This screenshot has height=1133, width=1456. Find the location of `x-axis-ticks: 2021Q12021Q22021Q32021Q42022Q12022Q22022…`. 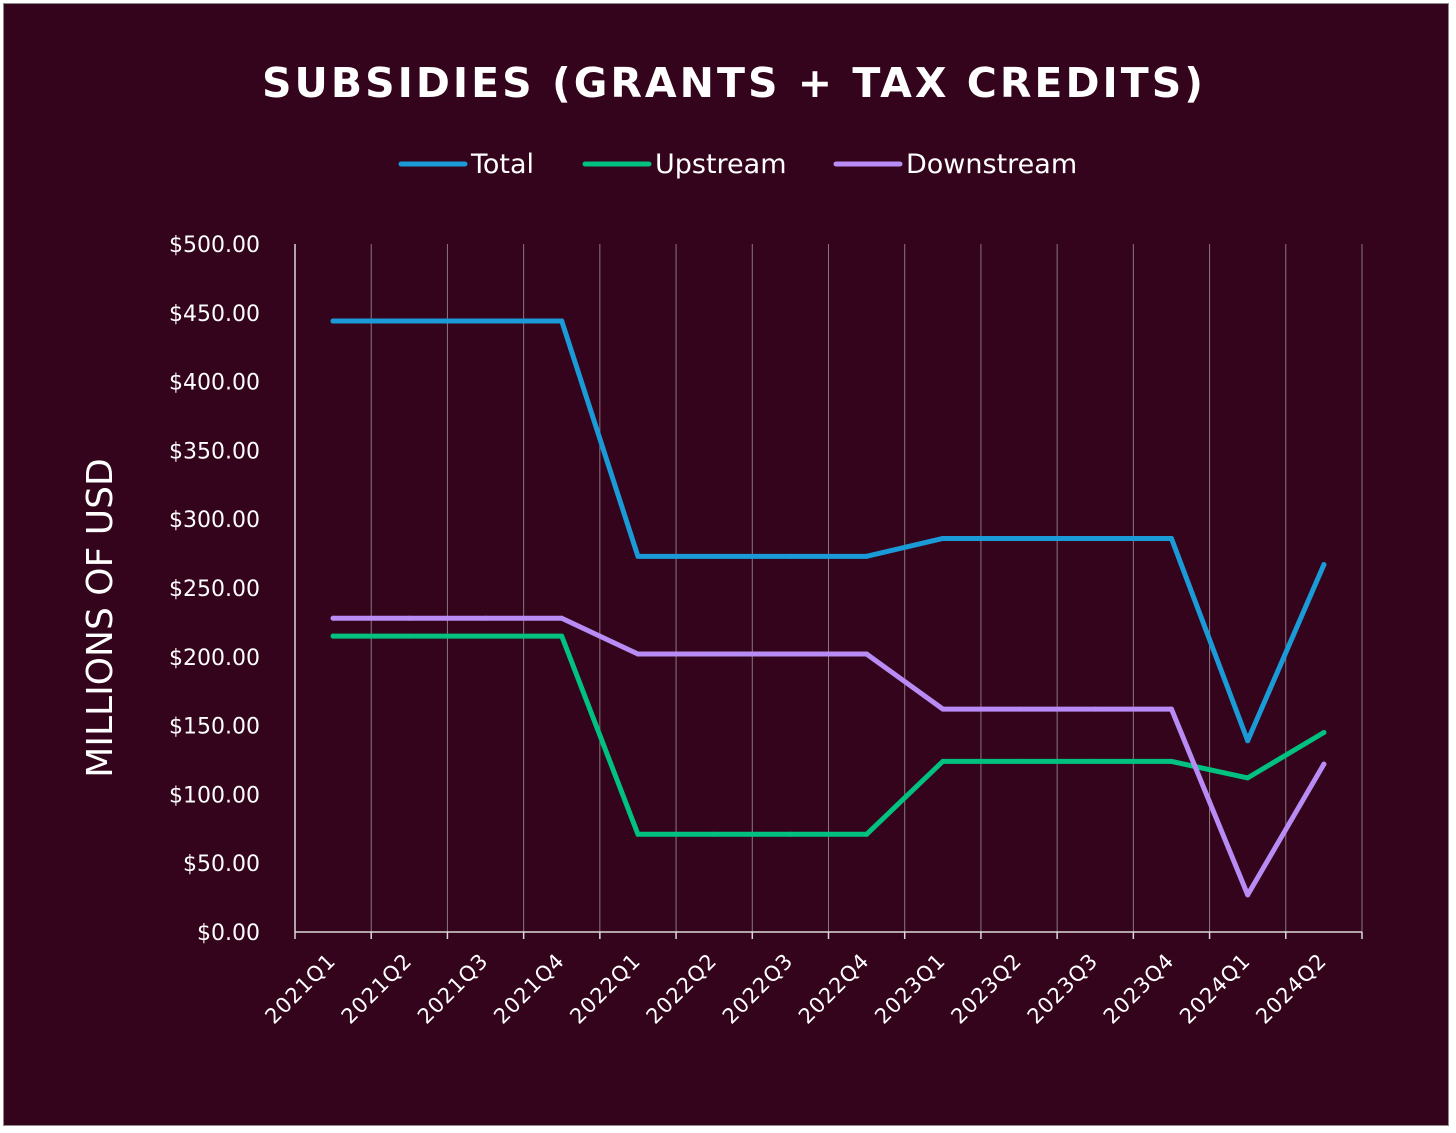

x-axis-ticks: 2021Q12021Q22021Q32021Q42022Q12022Q22022… is located at coordinates (795, 989).